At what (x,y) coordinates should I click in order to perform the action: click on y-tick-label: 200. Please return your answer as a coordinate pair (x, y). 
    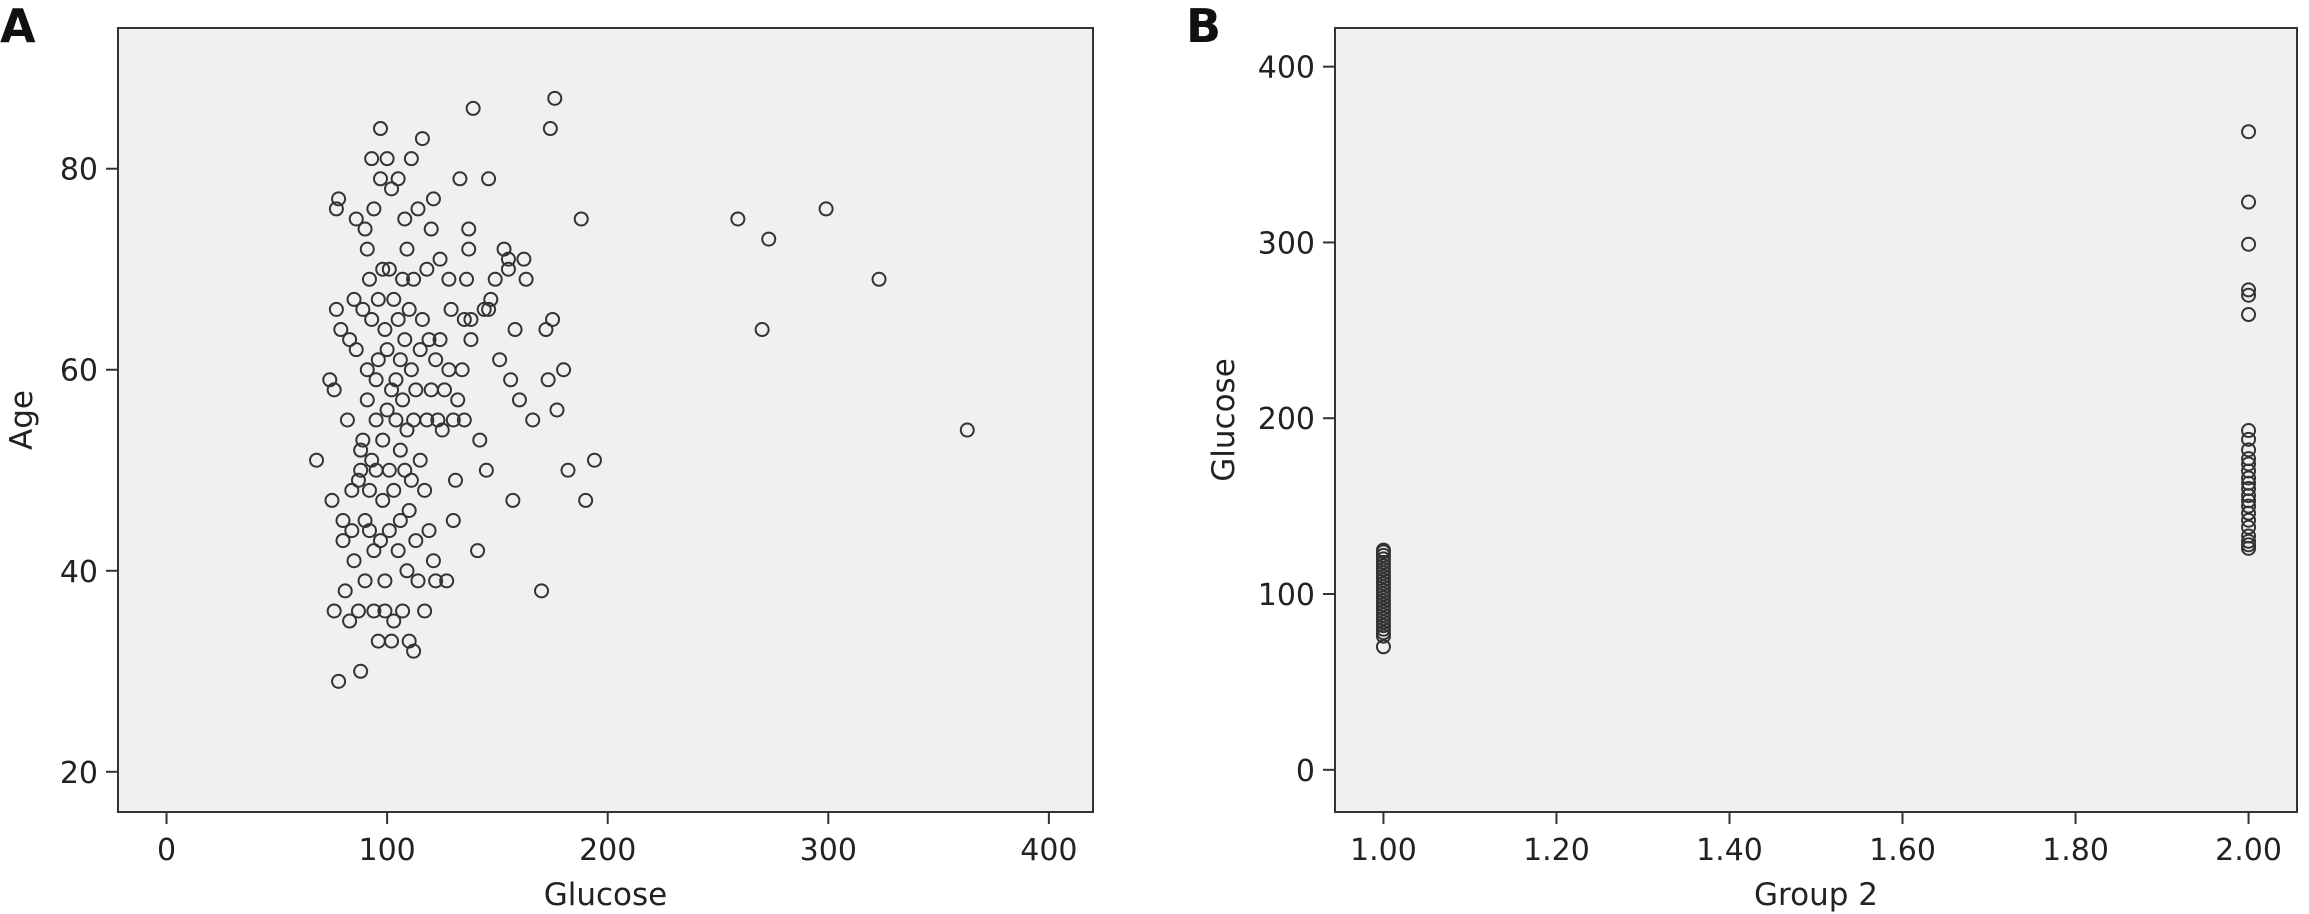
    Looking at the image, I should click on (1286, 419).